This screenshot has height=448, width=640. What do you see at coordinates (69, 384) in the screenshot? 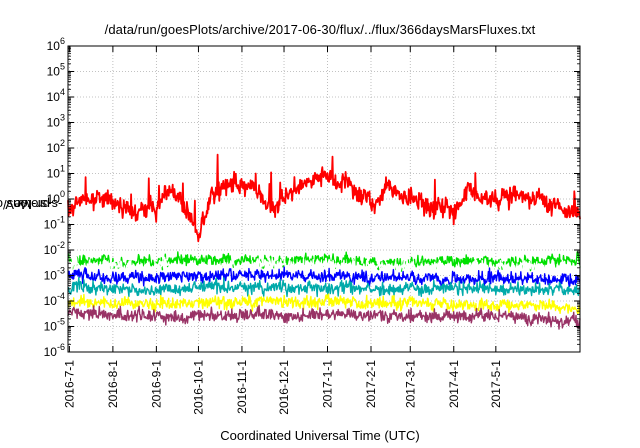
I see `x-tick-label: 2016-7-1` at bounding box center [69, 384].